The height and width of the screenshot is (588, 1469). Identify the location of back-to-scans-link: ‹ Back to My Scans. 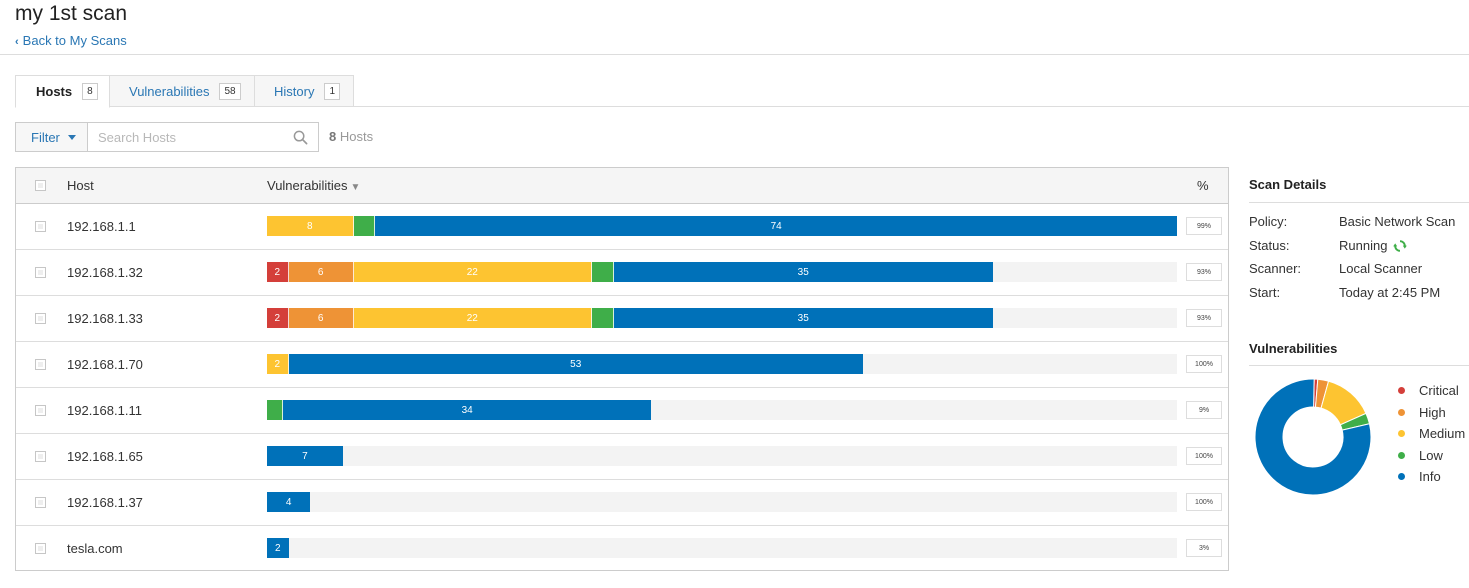
(71, 40).